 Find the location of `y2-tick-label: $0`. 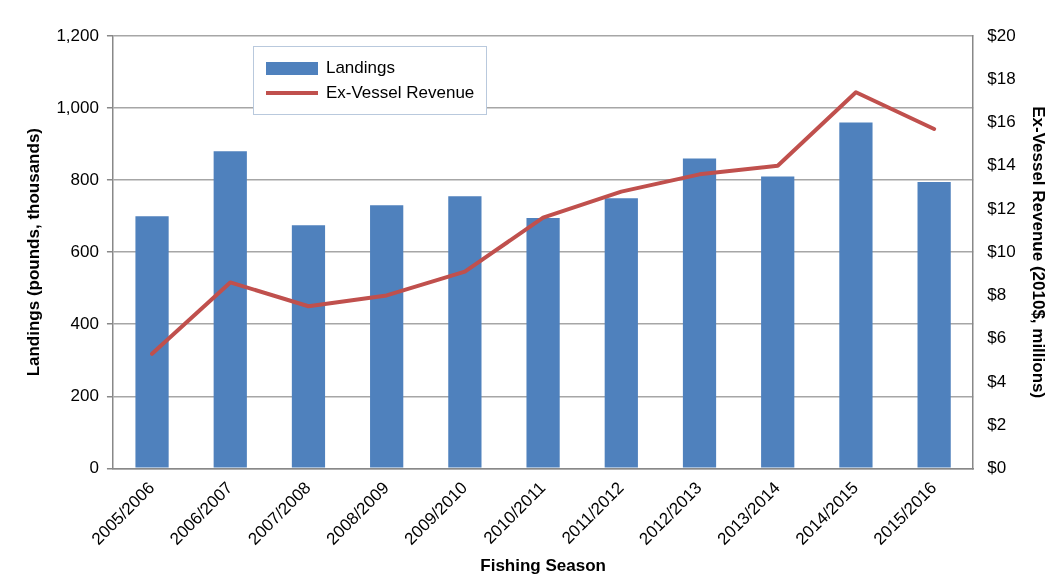

y2-tick-label: $0 is located at coordinates (997, 468).